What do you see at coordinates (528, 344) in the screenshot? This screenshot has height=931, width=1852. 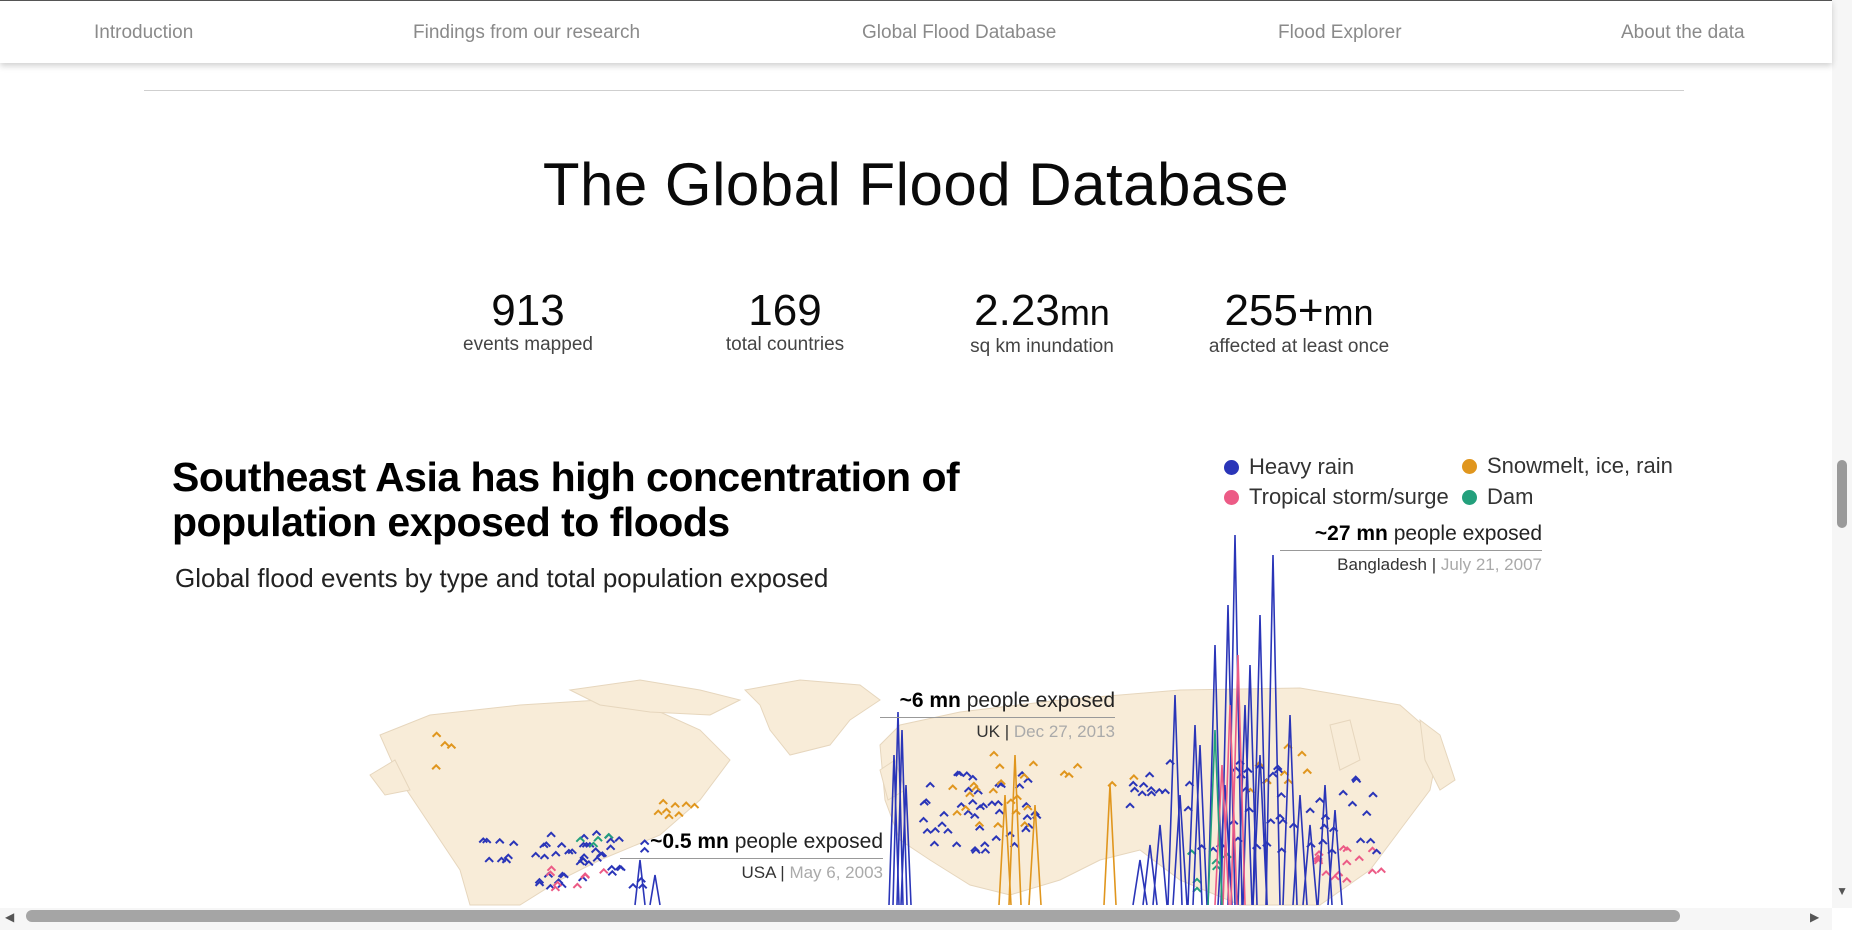 I see `stat-label: events mapped` at bounding box center [528, 344].